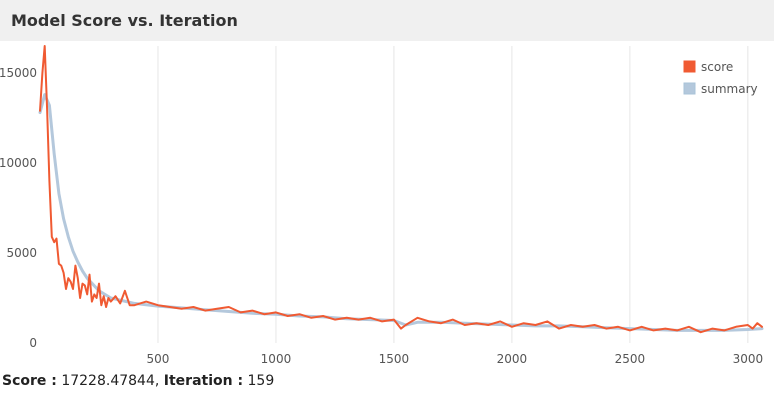  I want to click on legend-swatch-score, so click(689, 66).